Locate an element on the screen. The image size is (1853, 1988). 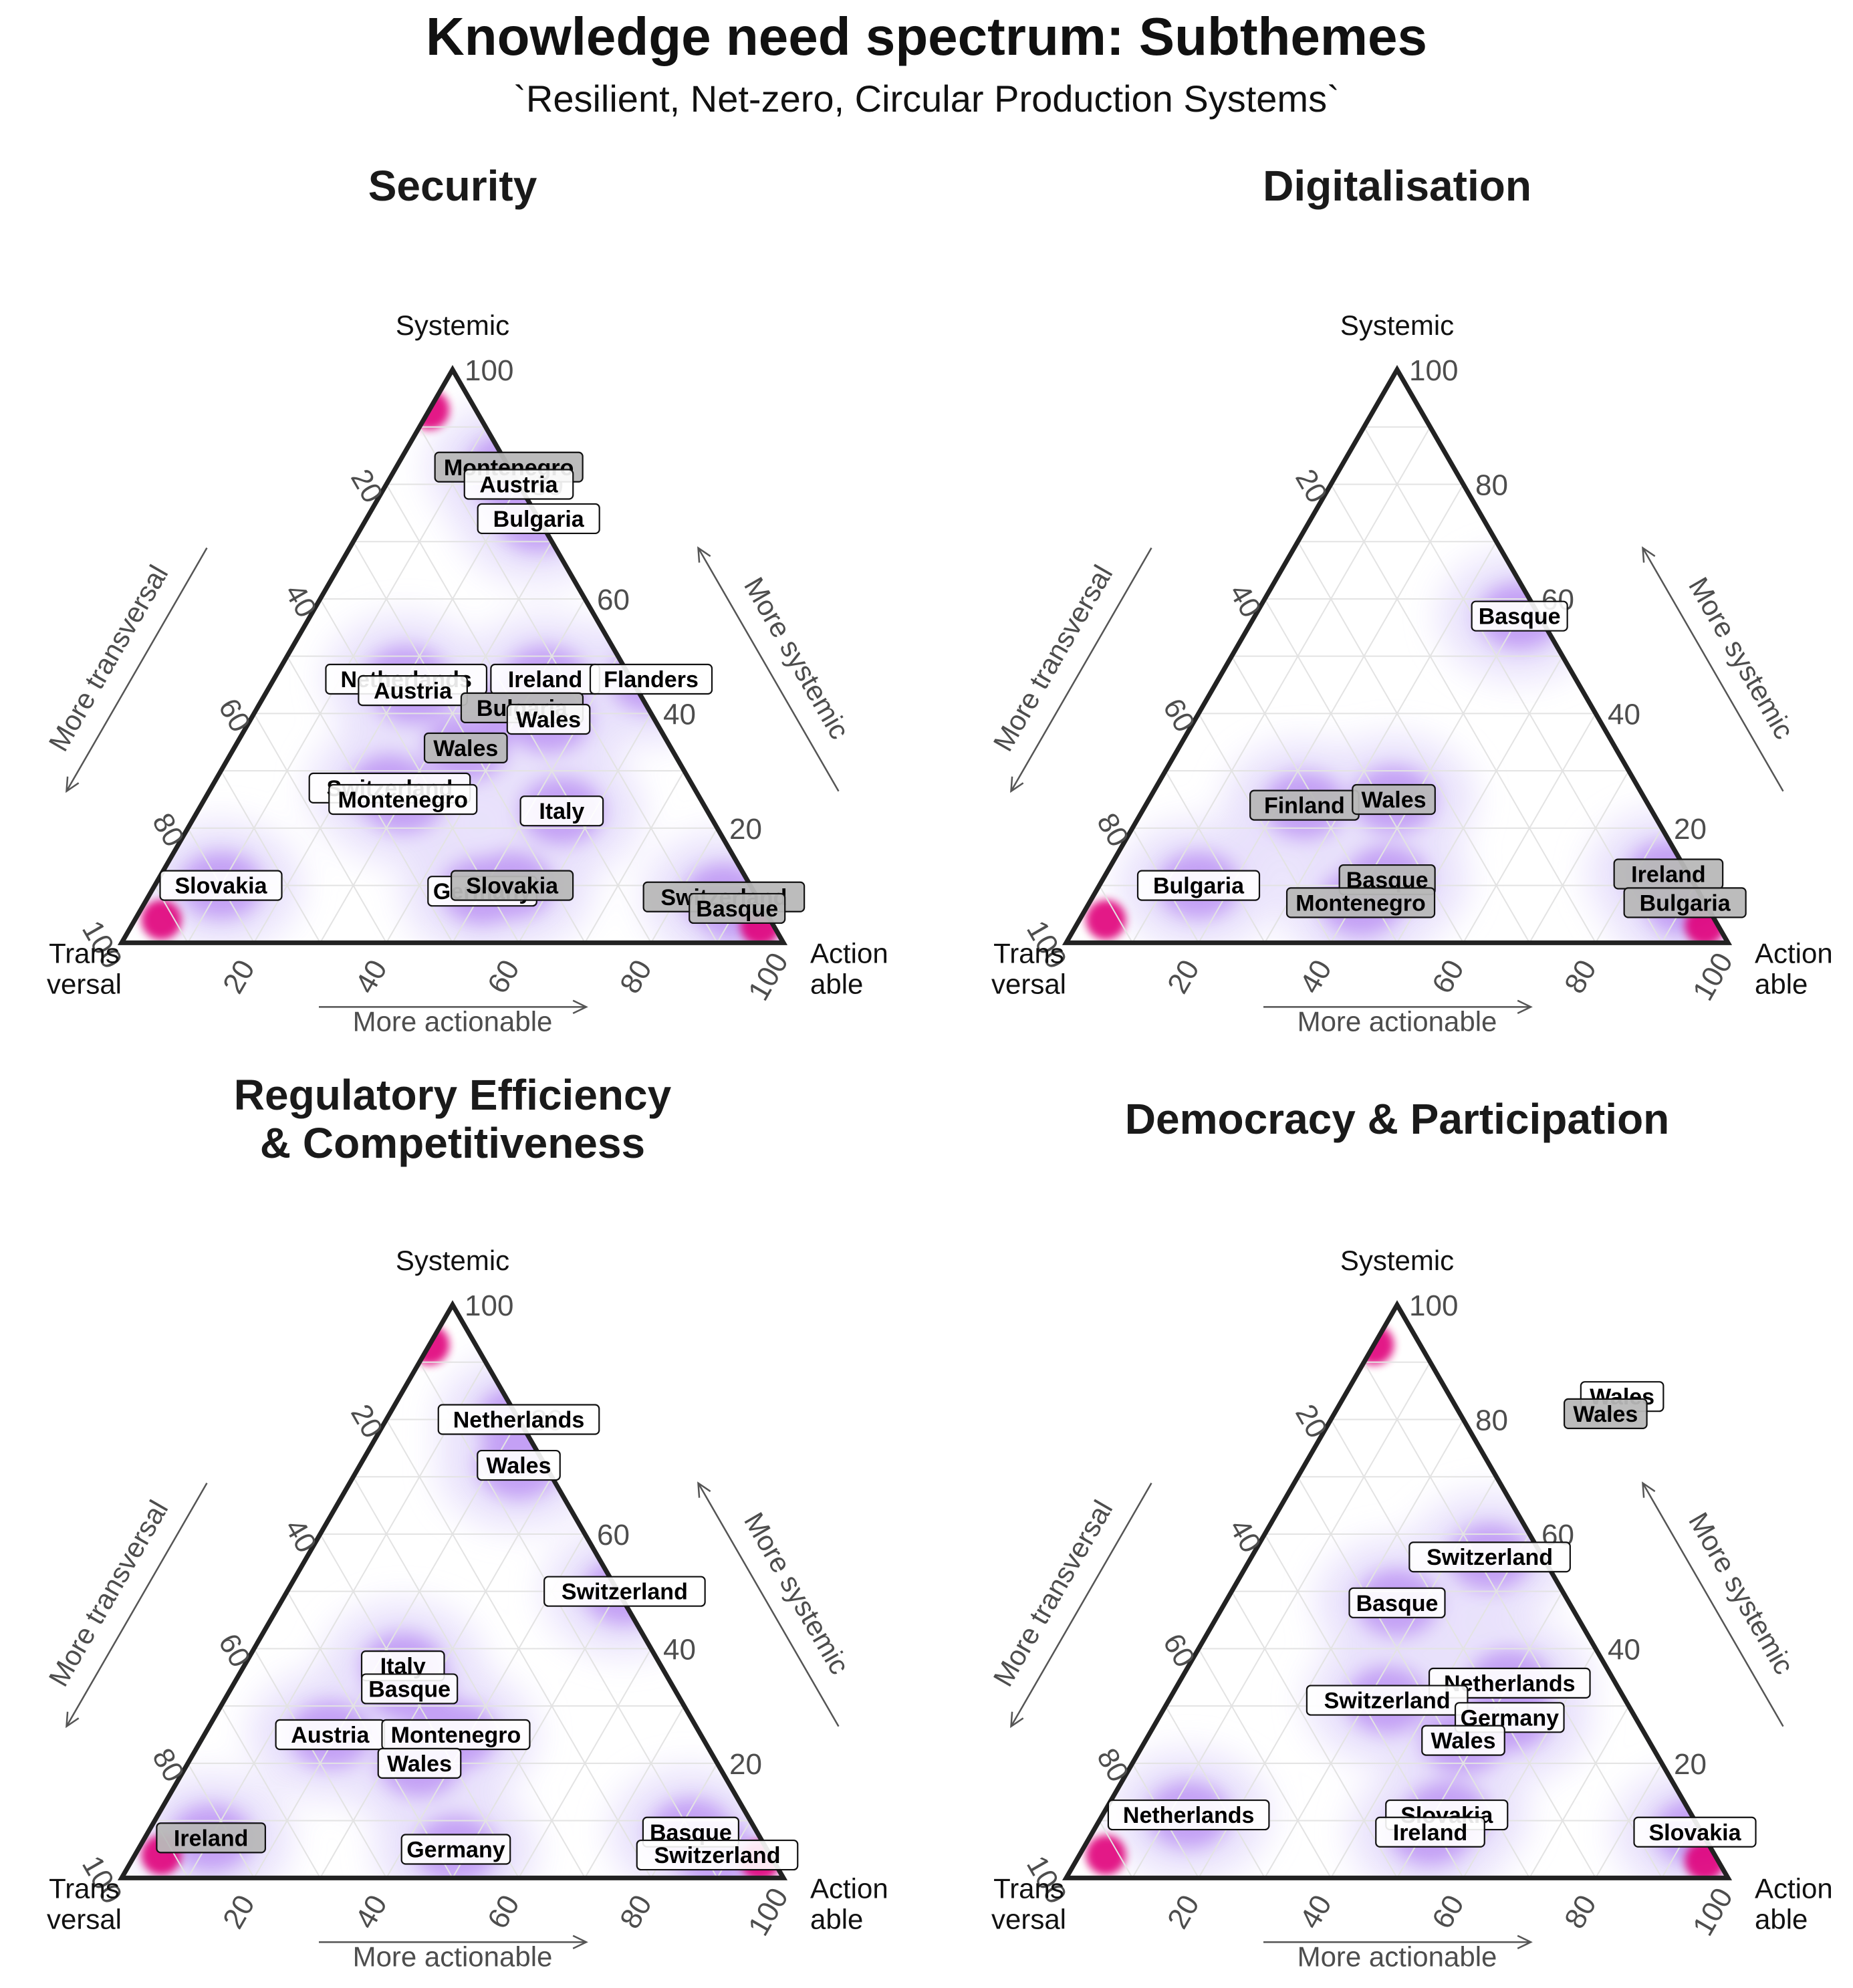
tick-right: 40 is located at coordinates (1624, 714).